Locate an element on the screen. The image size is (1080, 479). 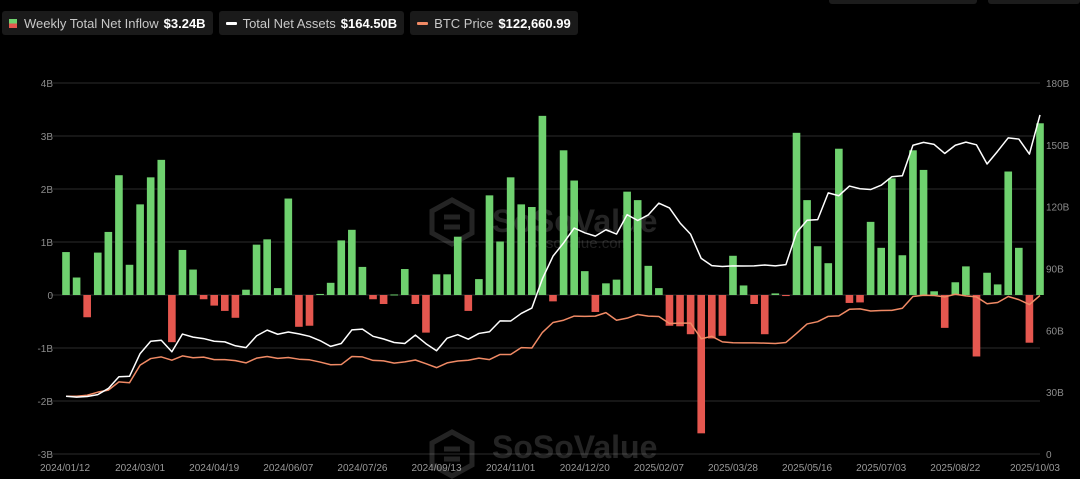
legend-total-net-assets: Total Net Assets $164.50B is located at coordinates (311, 23).